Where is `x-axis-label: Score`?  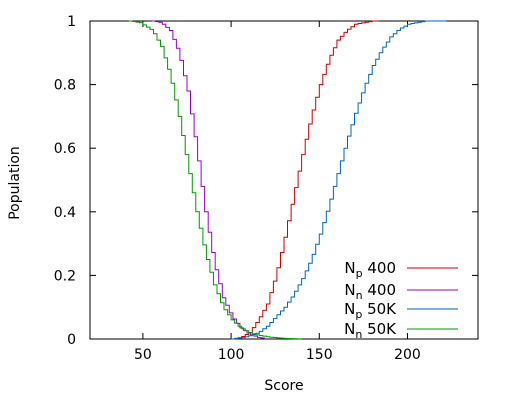 x-axis-label: Score is located at coordinates (283, 386).